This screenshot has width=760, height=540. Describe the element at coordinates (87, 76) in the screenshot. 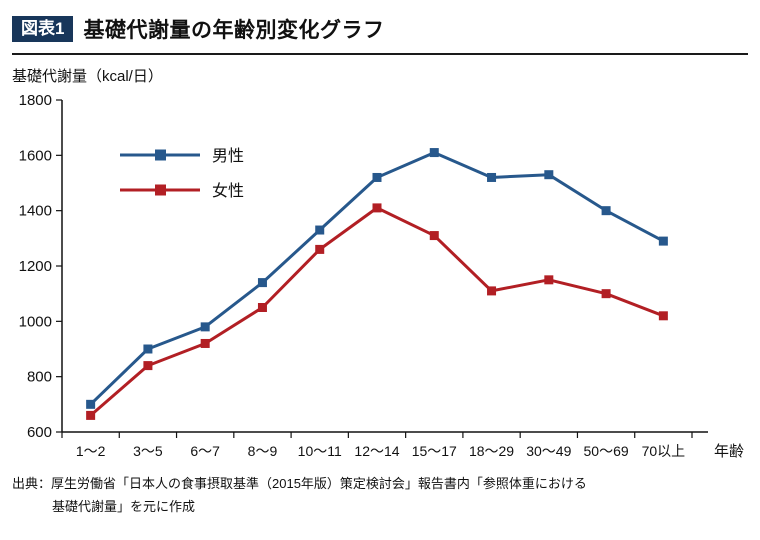

I see `y-axis-title: 基礎代謝量（kcal/日）` at that location.